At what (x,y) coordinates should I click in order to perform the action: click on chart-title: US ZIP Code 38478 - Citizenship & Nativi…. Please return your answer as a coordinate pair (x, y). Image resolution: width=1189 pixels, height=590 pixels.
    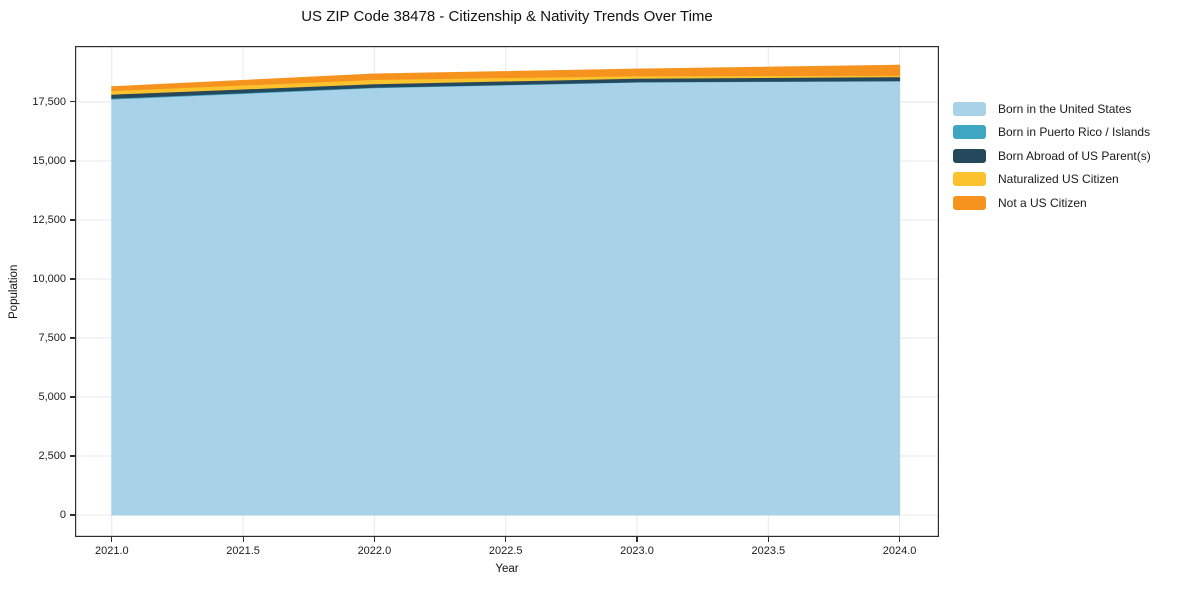
    Looking at the image, I should click on (507, 16).